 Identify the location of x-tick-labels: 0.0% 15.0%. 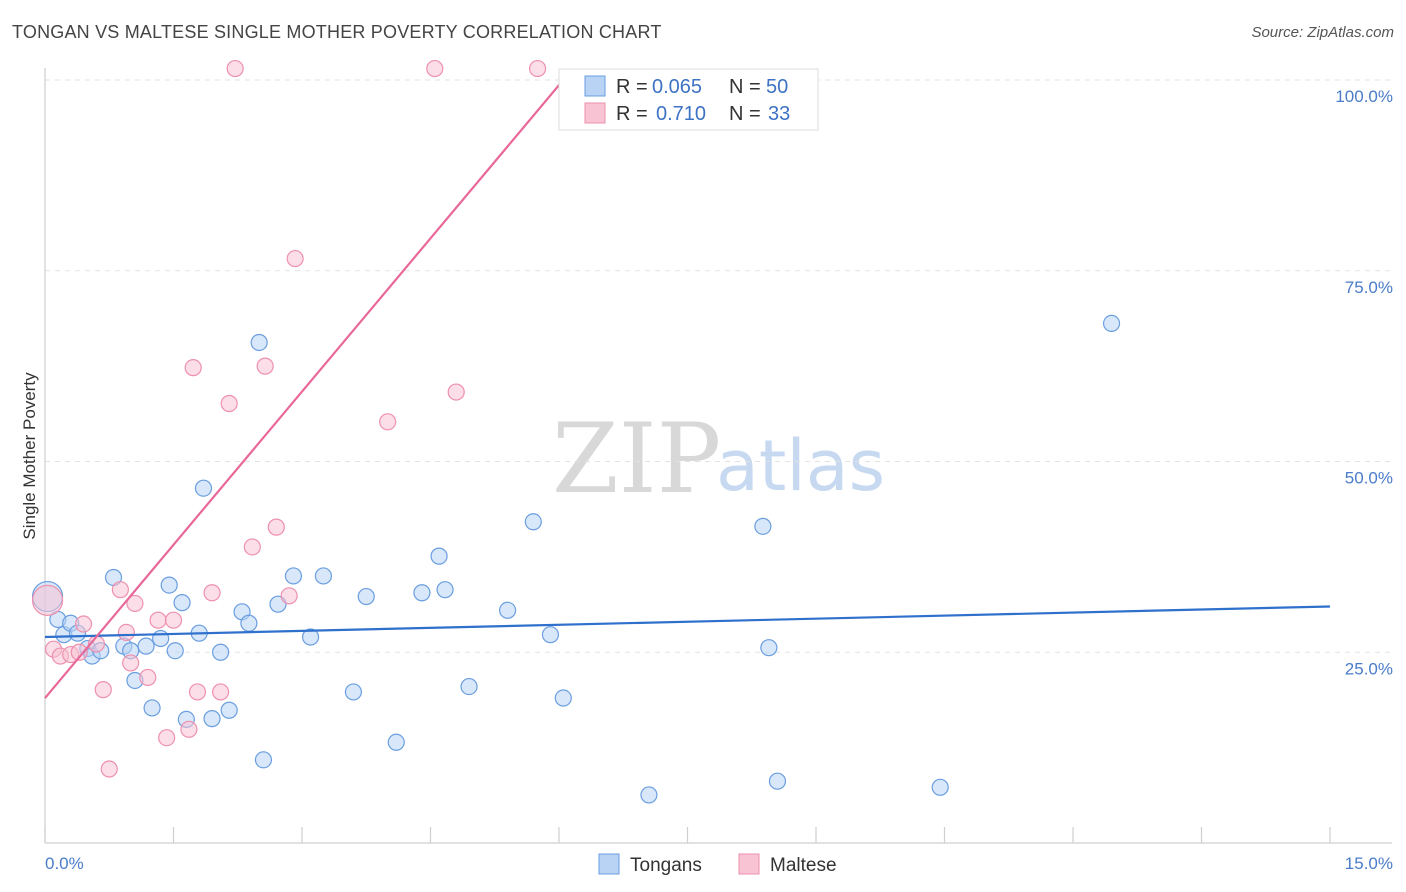
(719, 863).